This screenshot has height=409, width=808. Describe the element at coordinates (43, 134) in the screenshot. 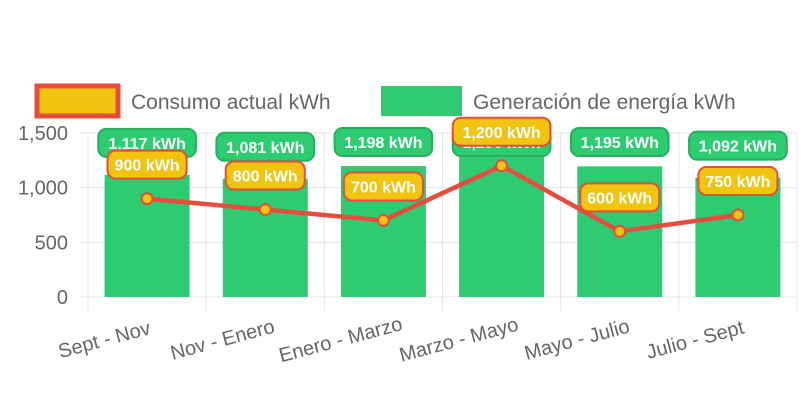

I see `y-tick-label: 1,500` at that location.